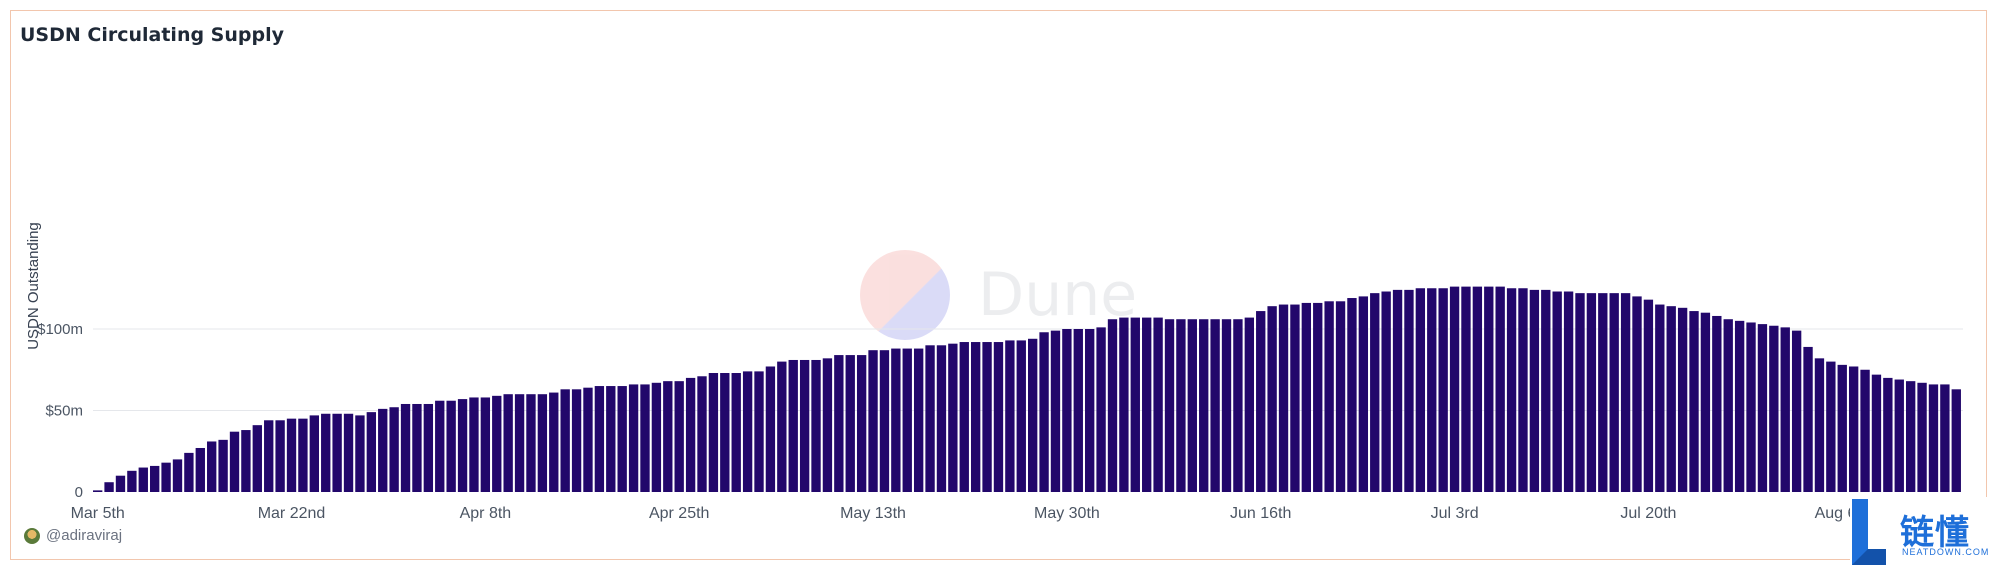 Image resolution: width=1999 pixels, height=567 pixels. I want to click on author-handle: @adiraviraj, so click(84, 535).